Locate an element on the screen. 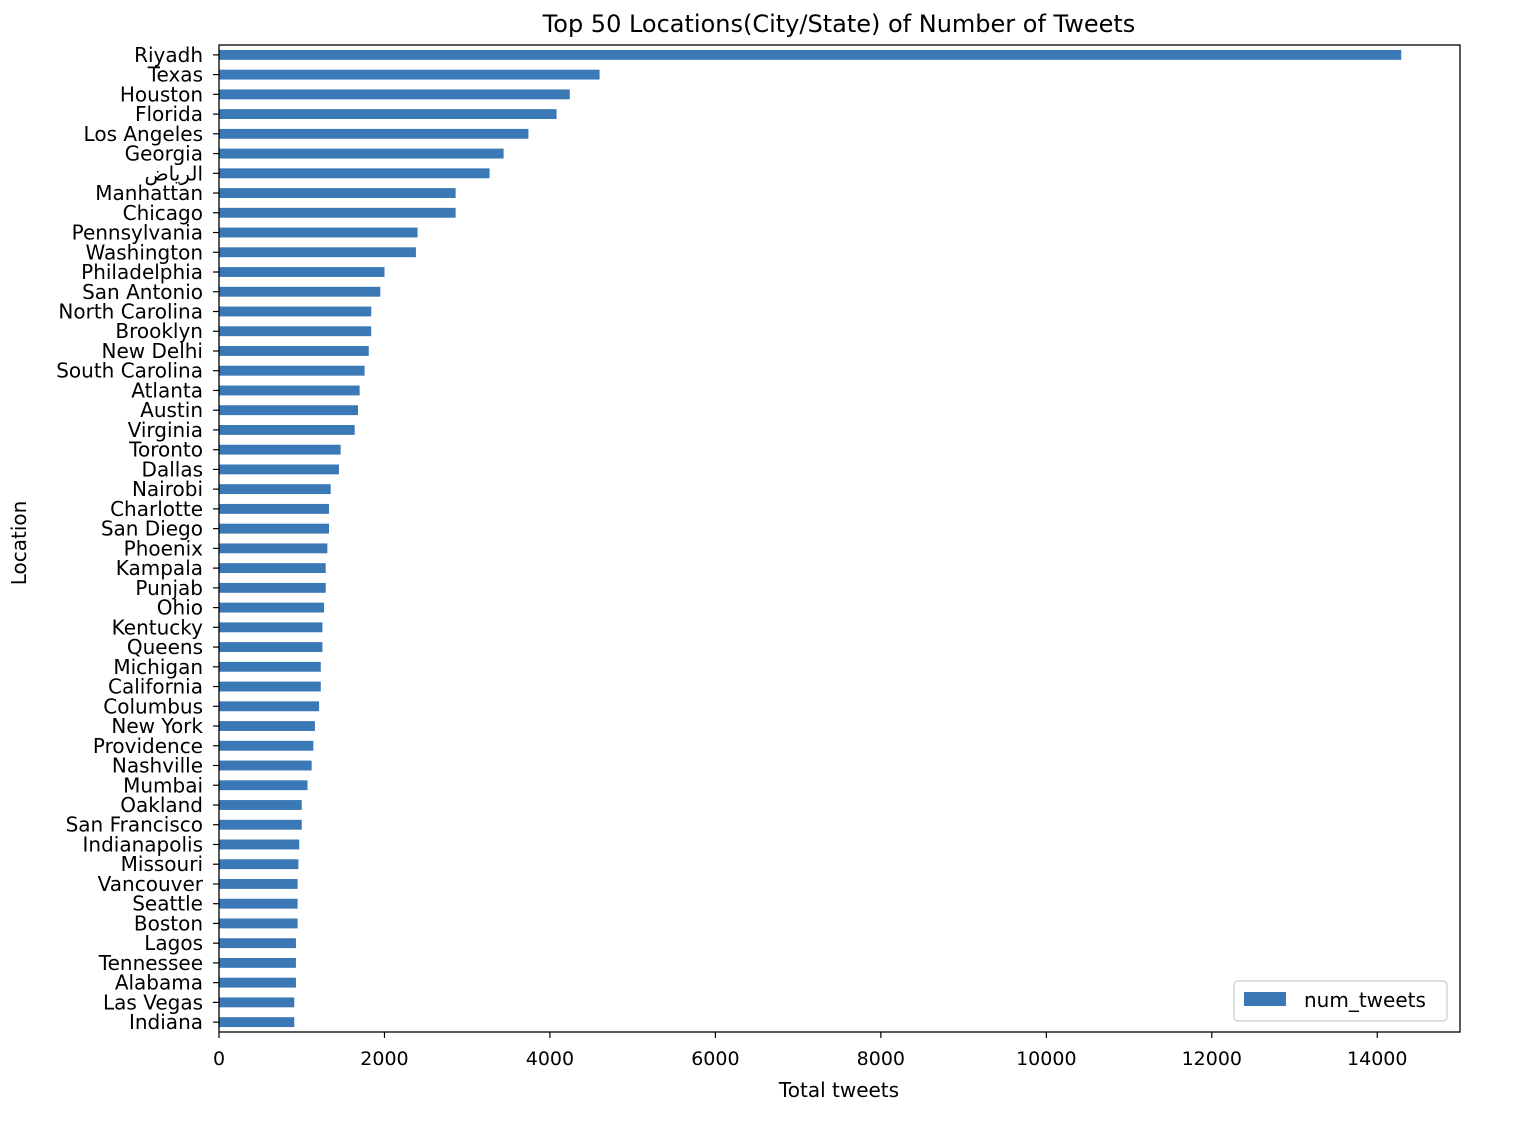  y-tick-label: Nashville is located at coordinates (157, 766).